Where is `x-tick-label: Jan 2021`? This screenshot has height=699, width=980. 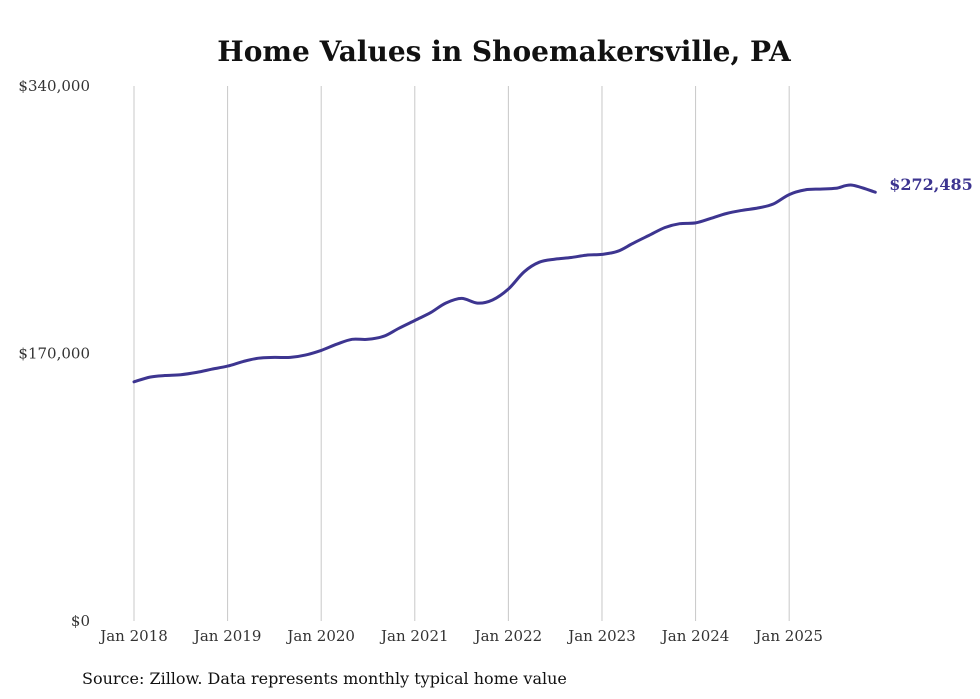 x-tick-label: Jan 2021 is located at coordinates (414, 636).